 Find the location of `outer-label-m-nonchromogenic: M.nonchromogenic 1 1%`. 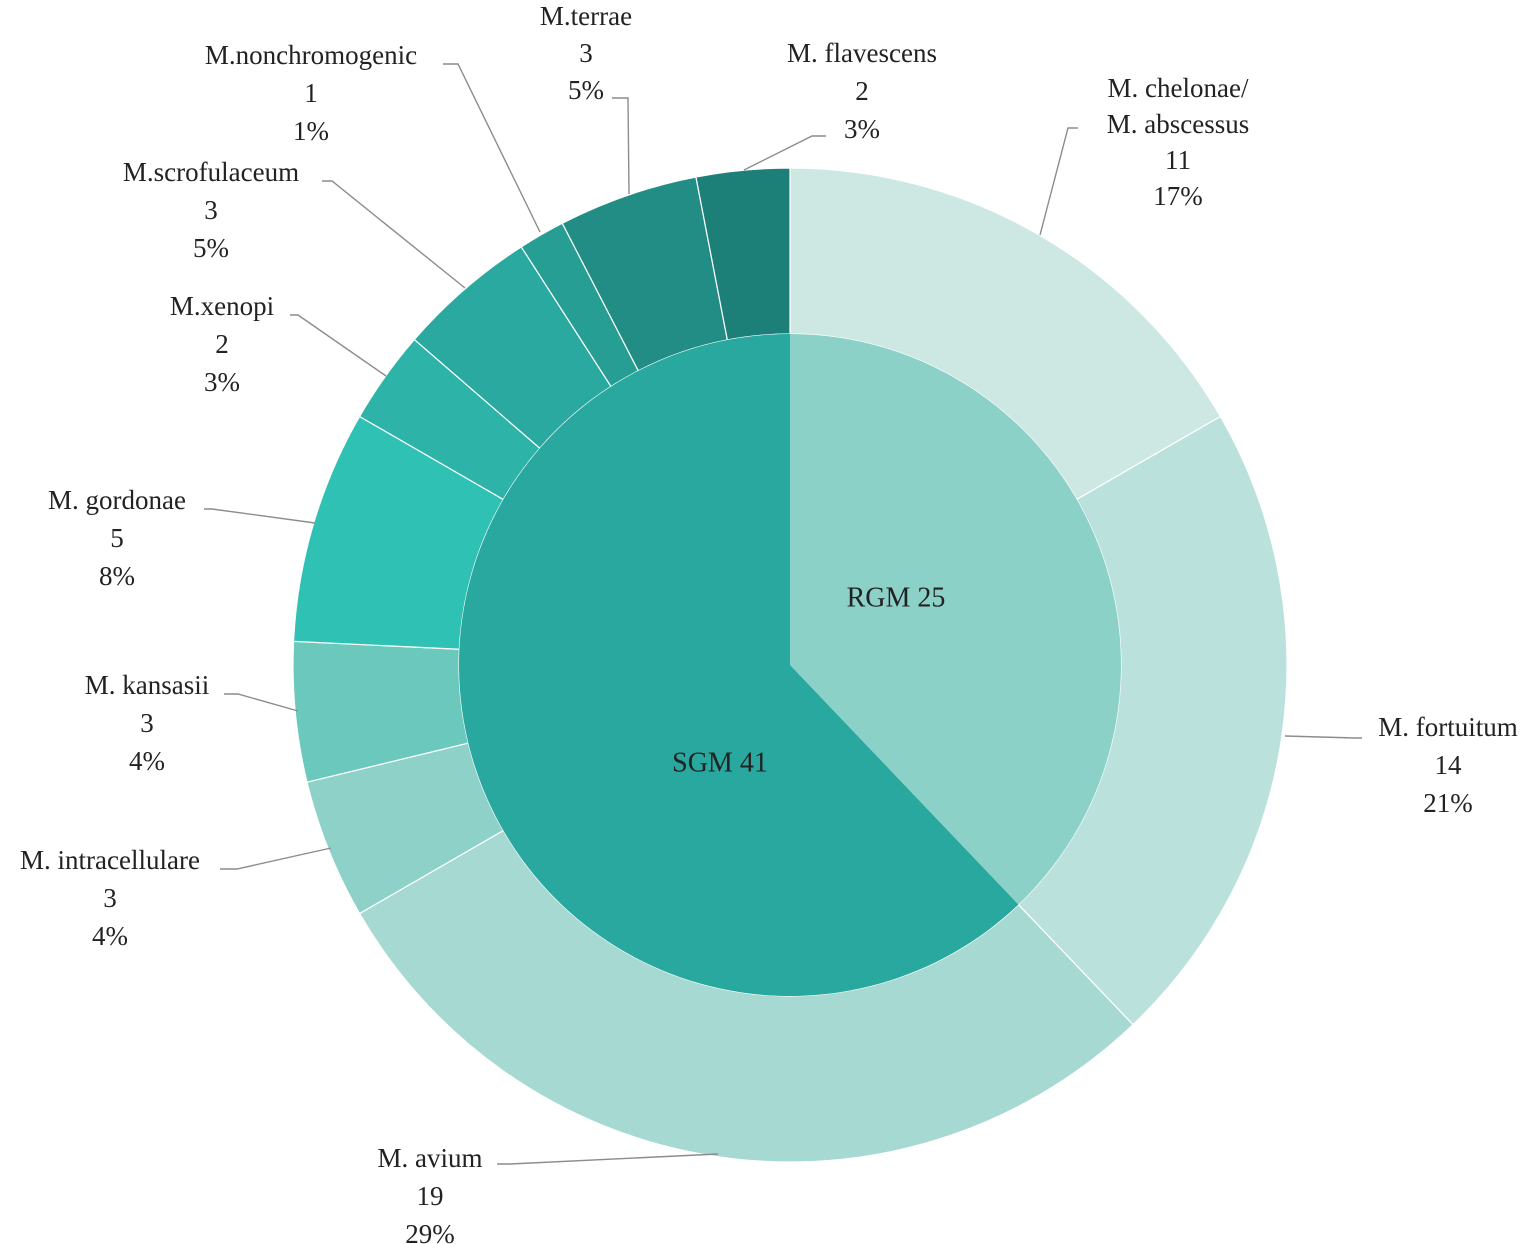

outer-label-m-nonchromogenic: M.nonchromogenic 1 1% is located at coordinates (311, 93).